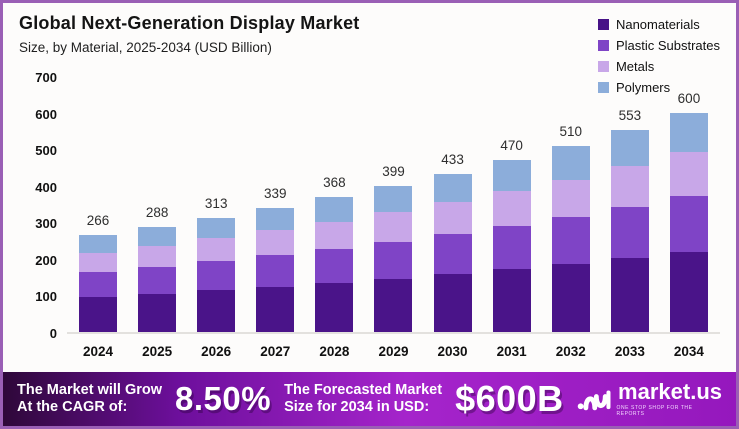 This screenshot has width=739, height=429. What do you see at coordinates (216, 351) in the screenshot?
I see `x-axis-label: 2026` at bounding box center [216, 351].